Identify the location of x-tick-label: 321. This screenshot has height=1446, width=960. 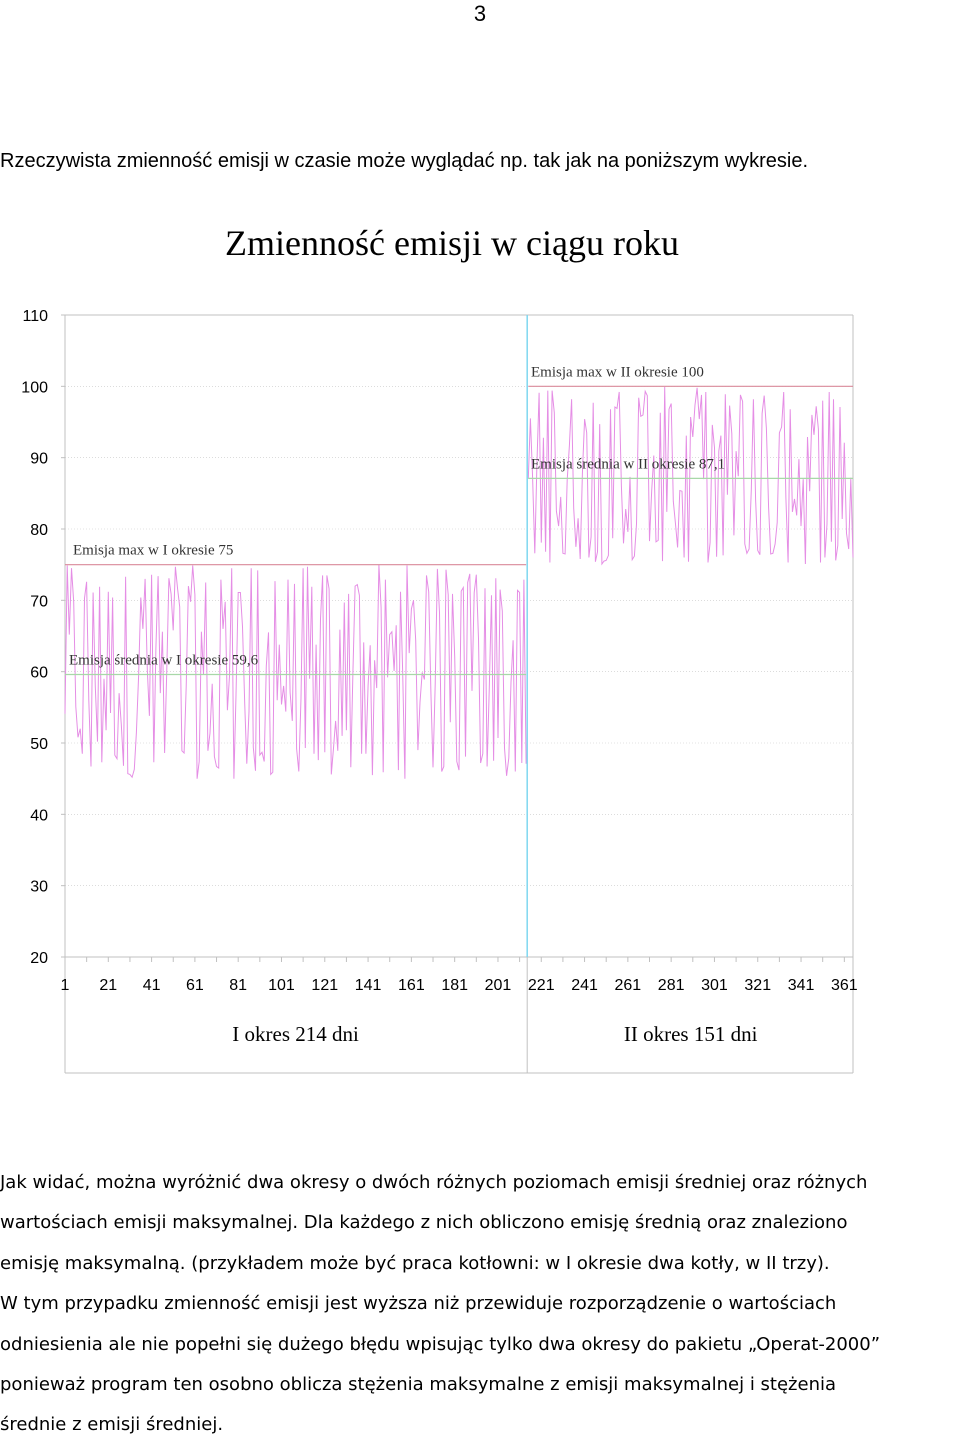
(757, 985).